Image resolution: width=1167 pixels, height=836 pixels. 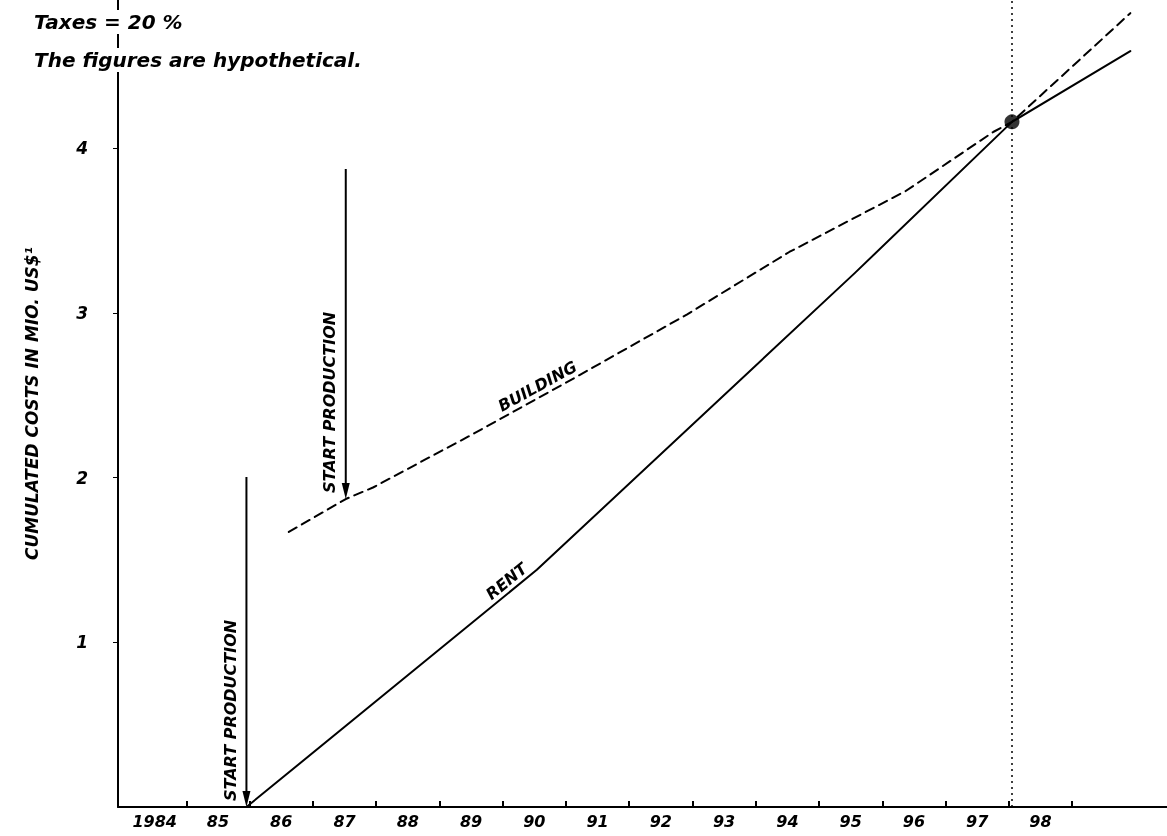 I want to click on x-tick-label: 91, so click(x=597, y=821).